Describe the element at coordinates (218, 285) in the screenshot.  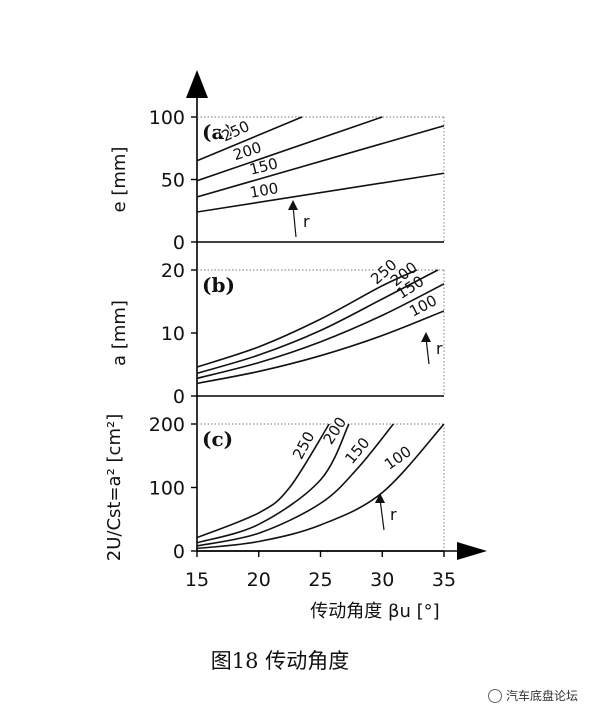
I see `panel-label: (b)` at that location.